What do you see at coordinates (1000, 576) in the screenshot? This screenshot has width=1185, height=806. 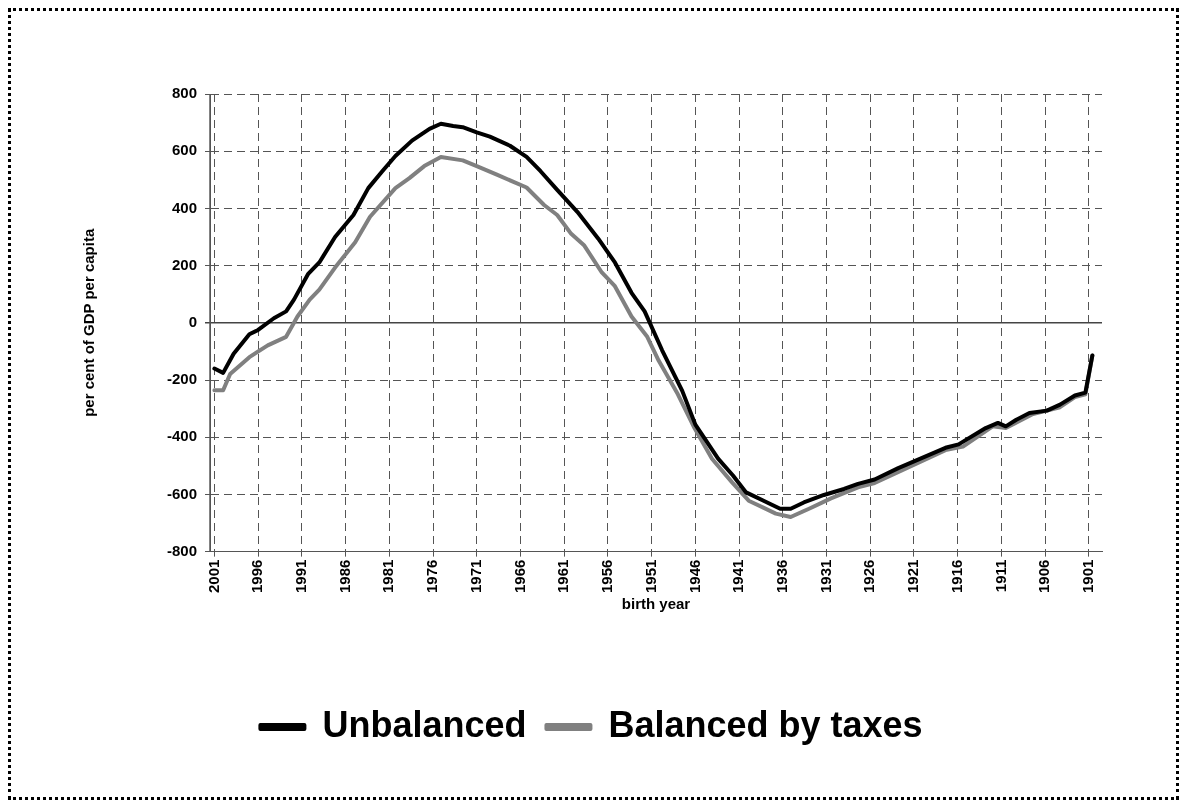 I see `x-tick-label: 1911` at bounding box center [1000, 576].